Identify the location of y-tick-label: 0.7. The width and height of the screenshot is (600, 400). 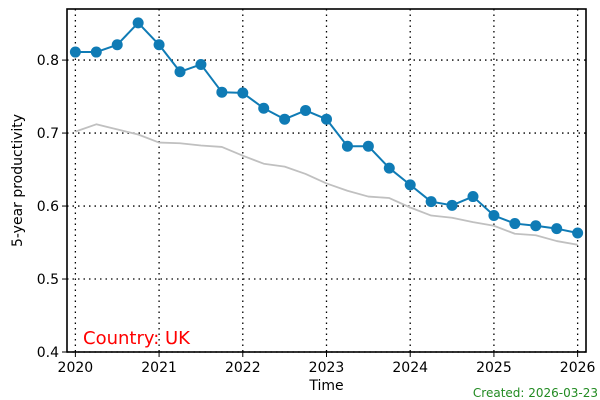
(48, 134).